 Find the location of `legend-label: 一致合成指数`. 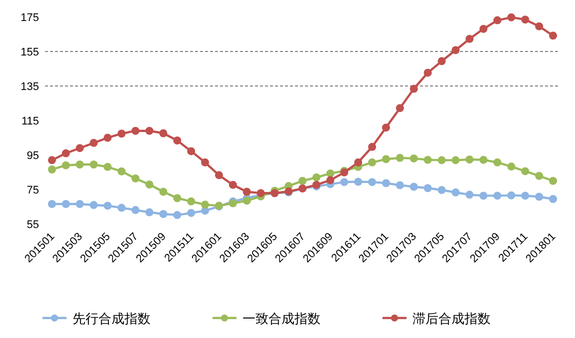

legend-label: 一致合成指数 is located at coordinates (281, 318).